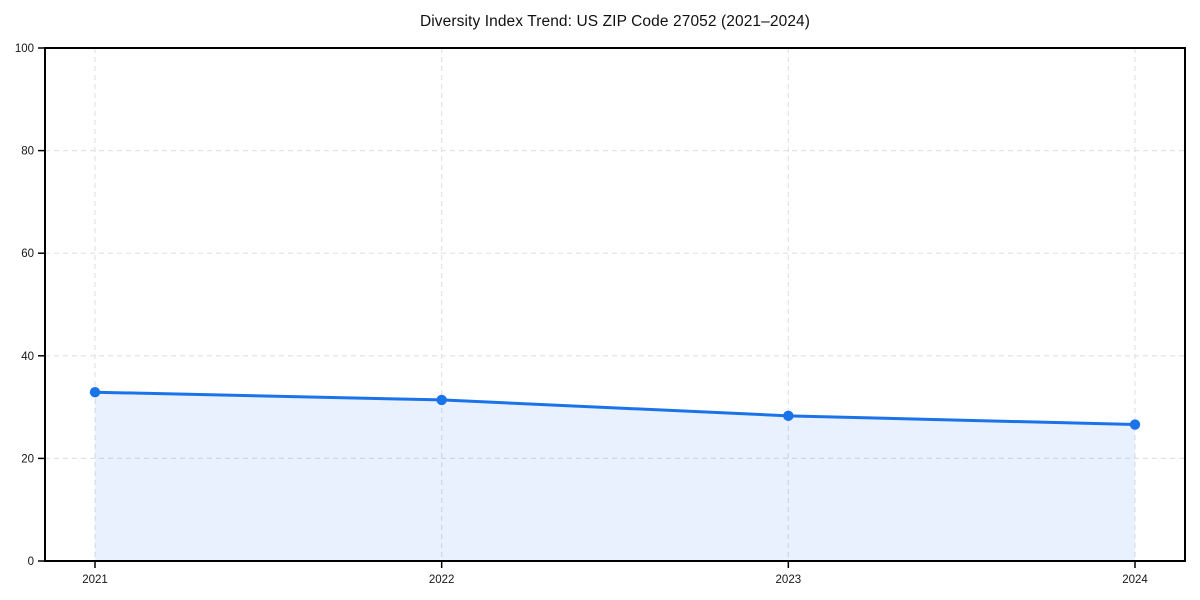 The image size is (1200, 600). Describe the element at coordinates (789, 580) in the screenshot. I see `x-tick-label: 2023` at that location.